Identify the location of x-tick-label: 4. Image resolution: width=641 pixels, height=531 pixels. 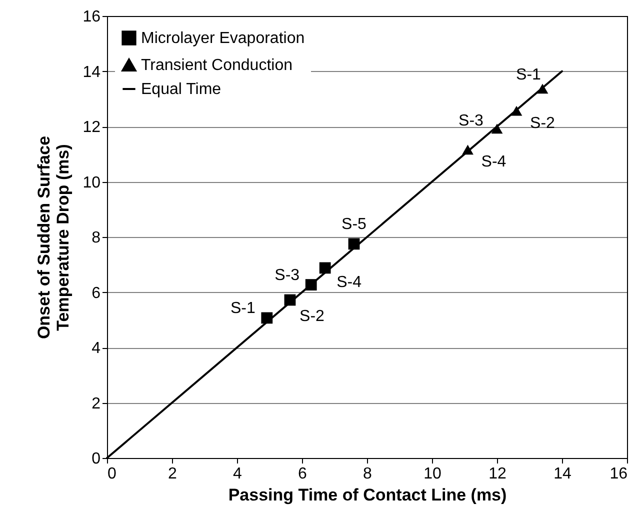
(237, 474).